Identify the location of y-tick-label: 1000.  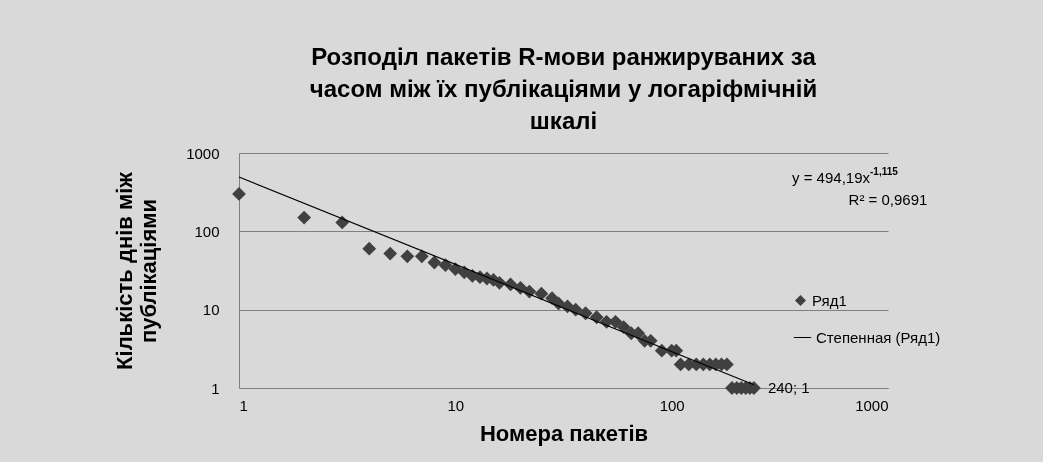
(203, 153).